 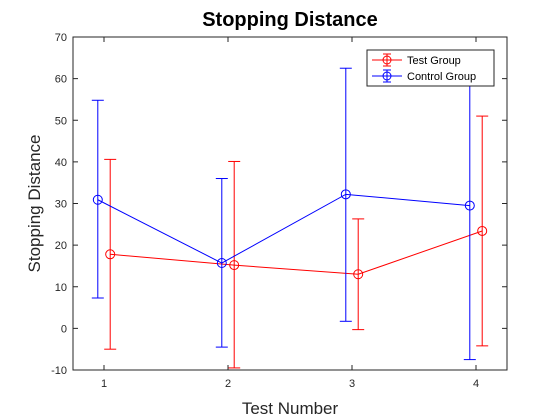 I want to click on y-tick-label: 20, so click(x=61, y=246).